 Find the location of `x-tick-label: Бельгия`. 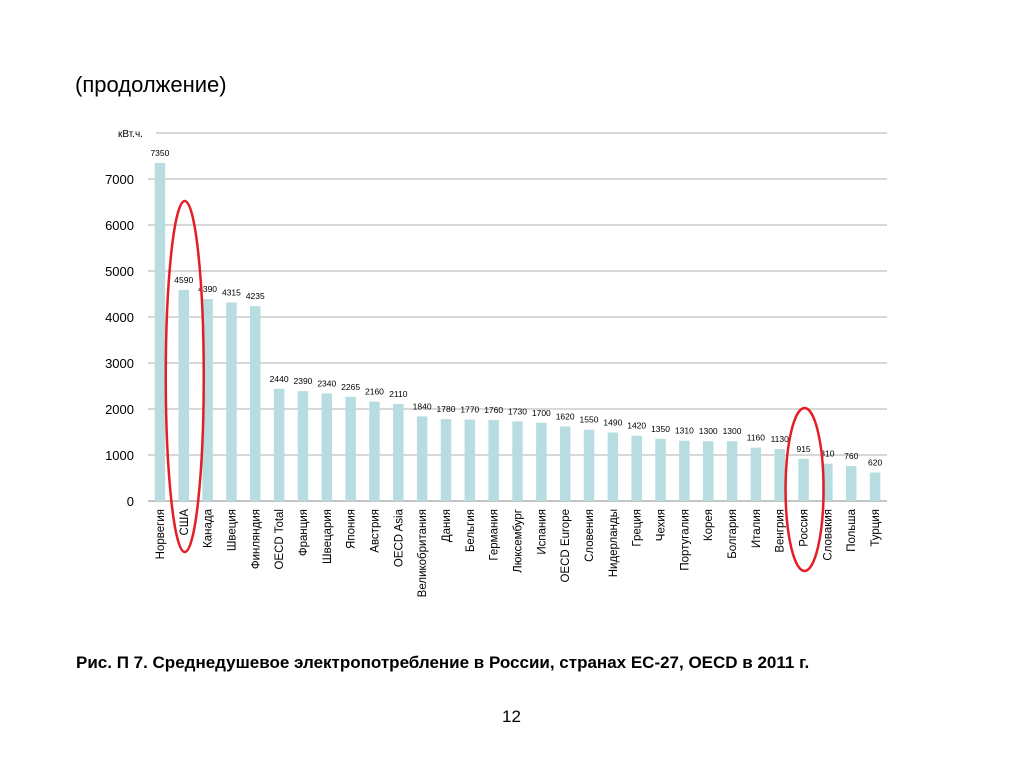

x-tick-label: Бельгия is located at coordinates (471, 530).